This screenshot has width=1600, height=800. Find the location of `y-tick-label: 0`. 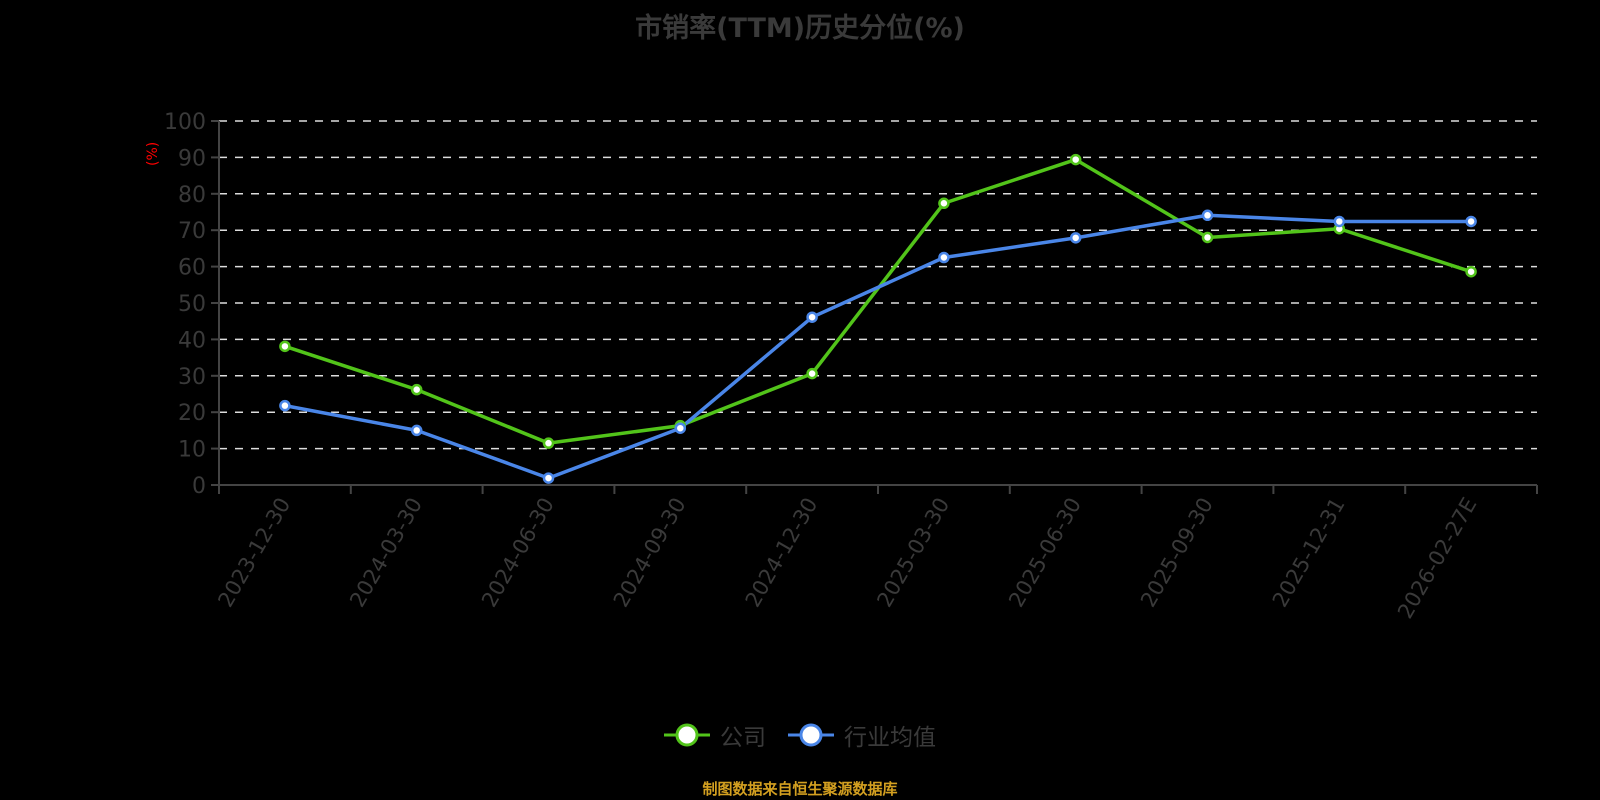

y-tick-label: 0 is located at coordinates (199, 486).